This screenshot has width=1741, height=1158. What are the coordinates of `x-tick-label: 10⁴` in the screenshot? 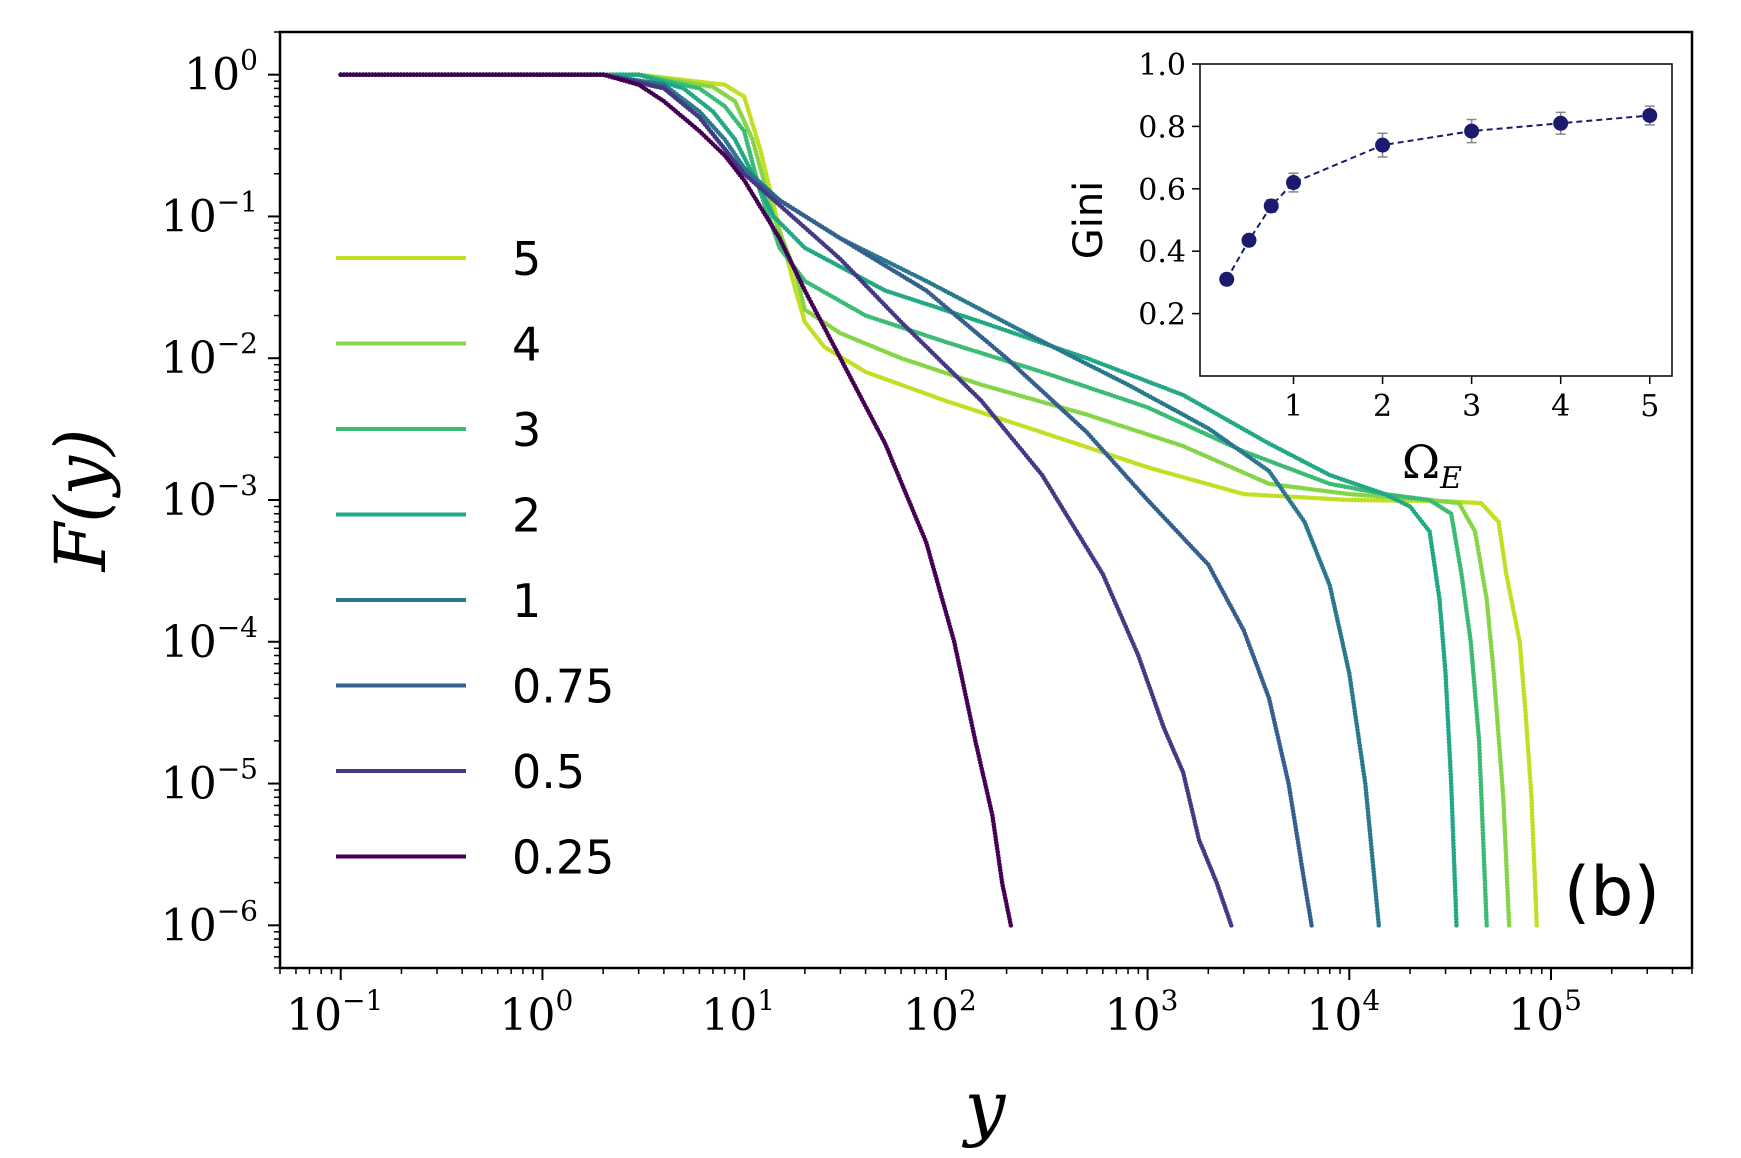 It's located at (1343, 1012).